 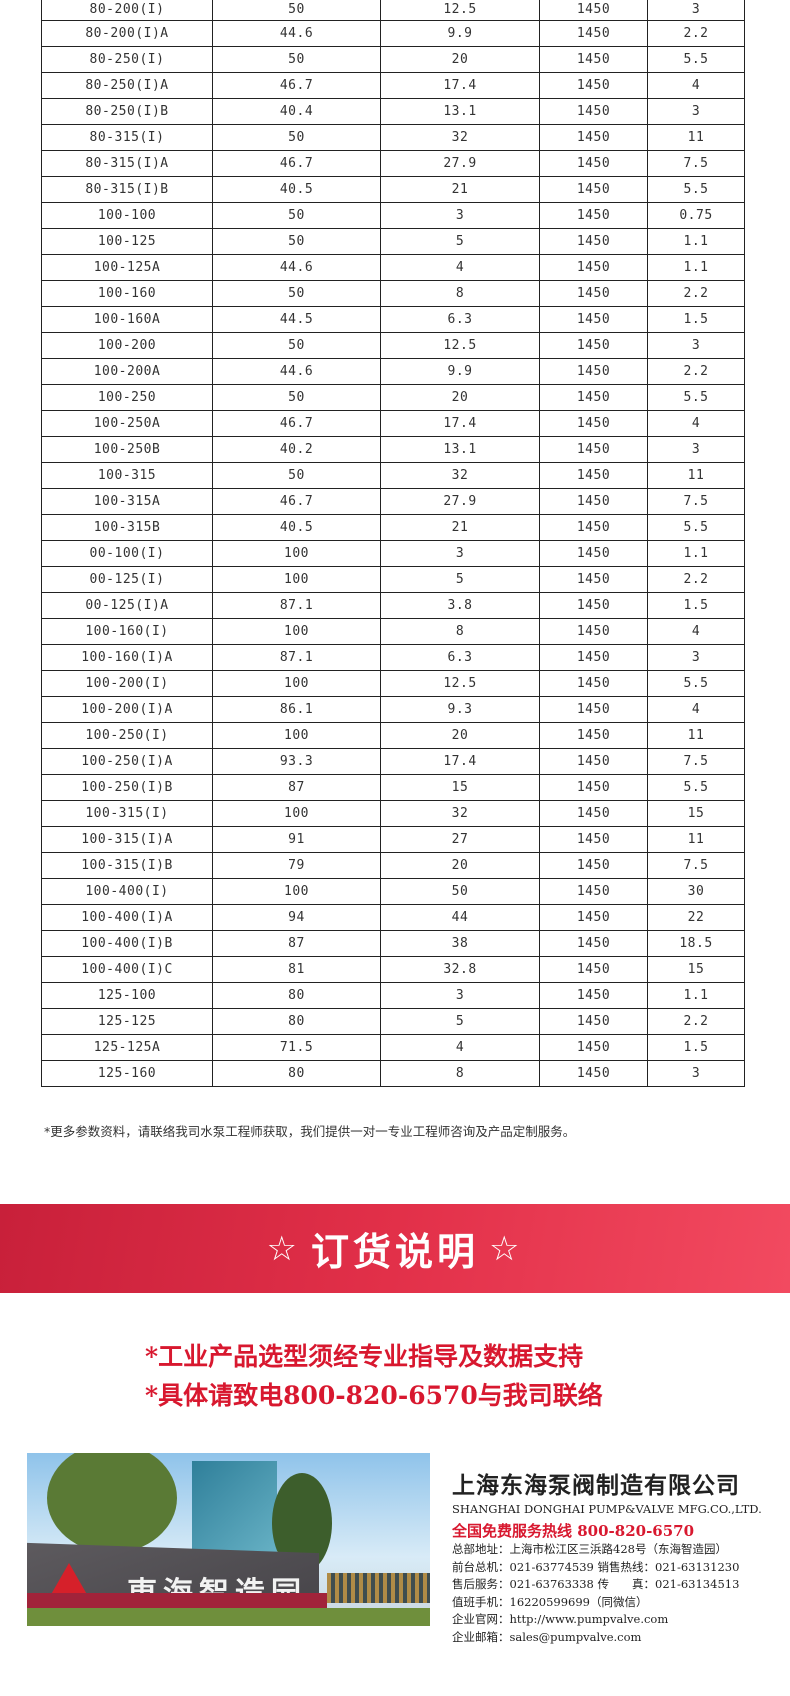 What do you see at coordinates (393, 423) in the screenshot?
I see `table-row: 100-250A 46.7 17.4 1450 4` at bounding box center [393, 423].